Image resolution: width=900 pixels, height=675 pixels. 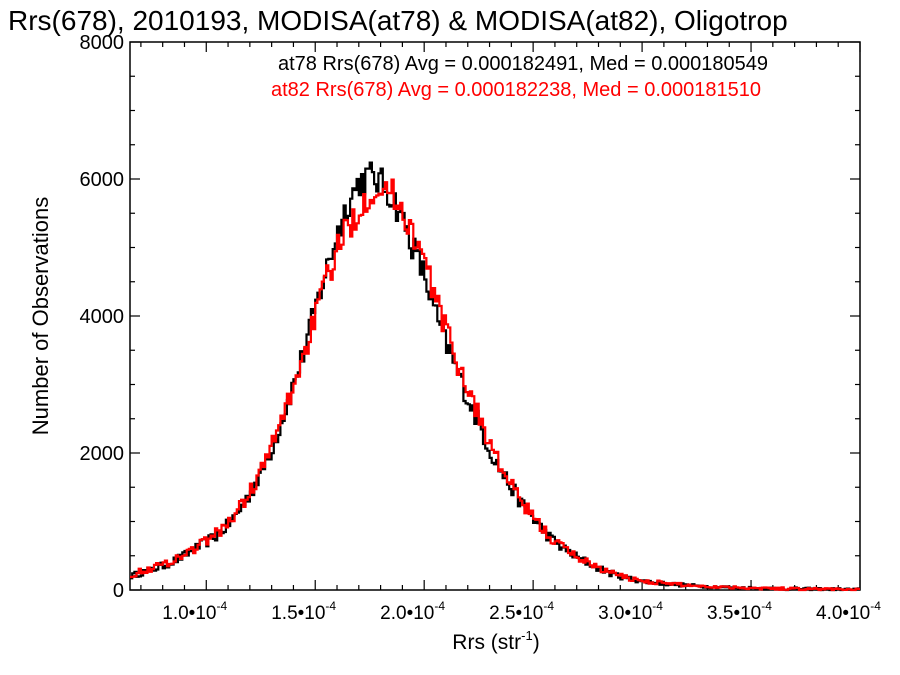 I want to click on x-tick-label: 2.0•10-4, so click(x=412, y=611).